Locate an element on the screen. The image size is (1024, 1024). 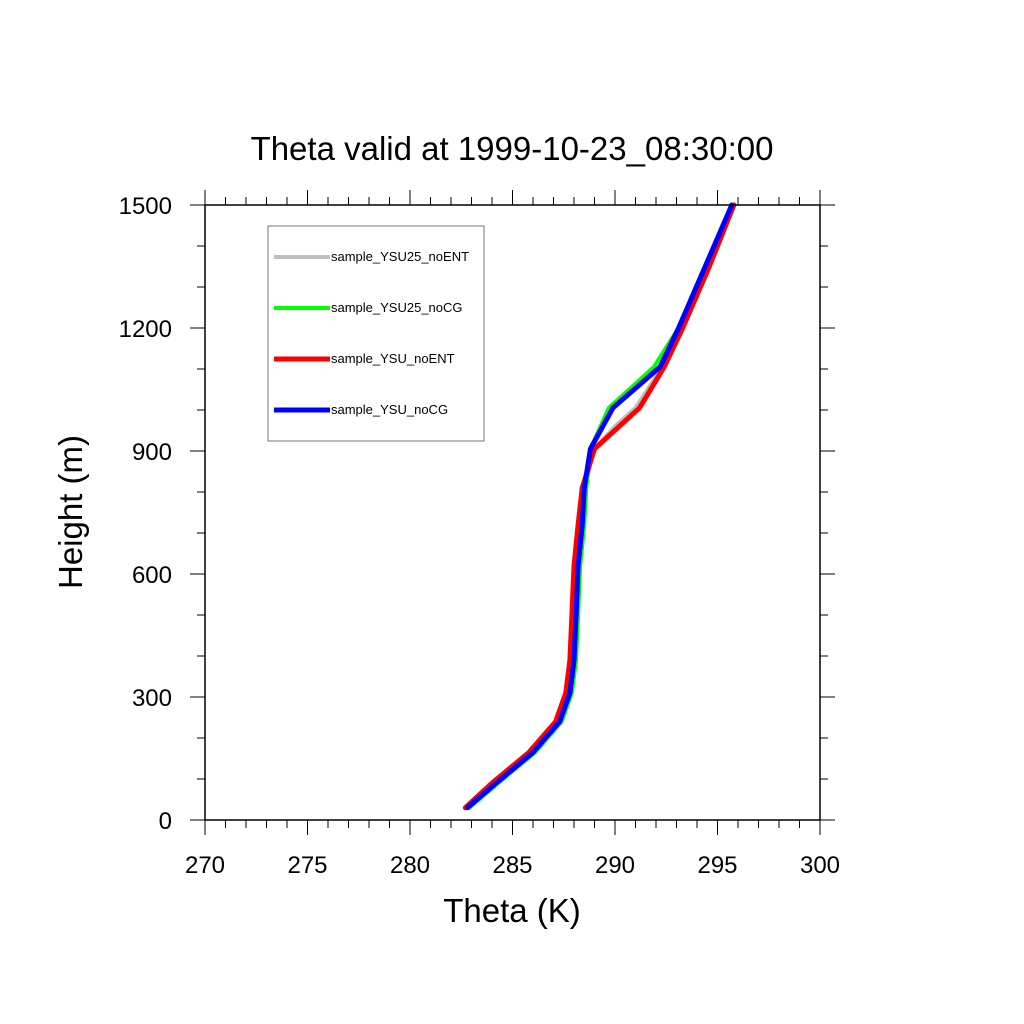
y-tick-label: 600 is located at coordinates (152, 575).